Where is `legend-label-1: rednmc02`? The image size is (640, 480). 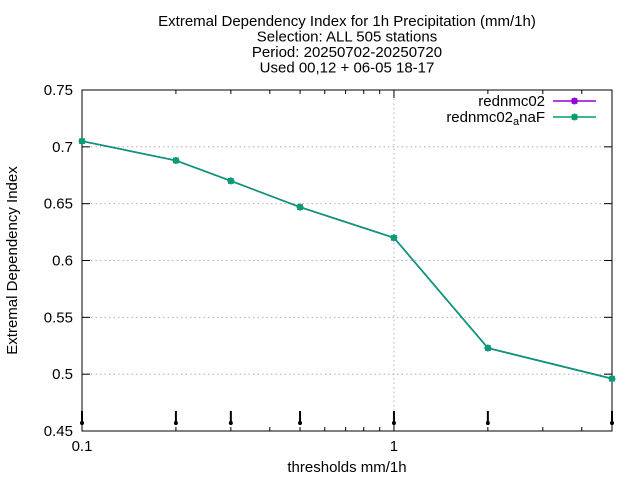
legend-label-1: rednmc02 is located at coordinates (511, 101).